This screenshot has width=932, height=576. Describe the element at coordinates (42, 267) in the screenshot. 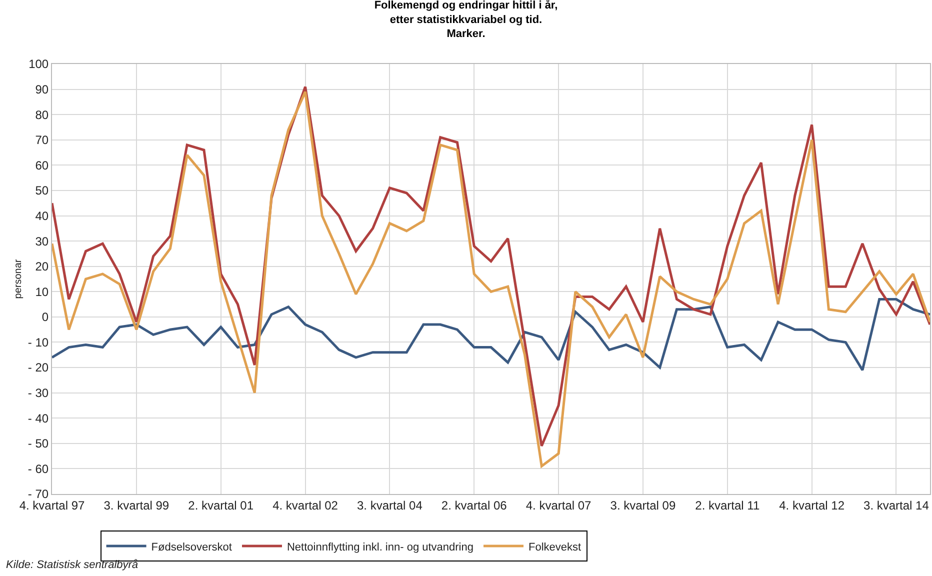

I see `y-tick-label: 20` at that location.